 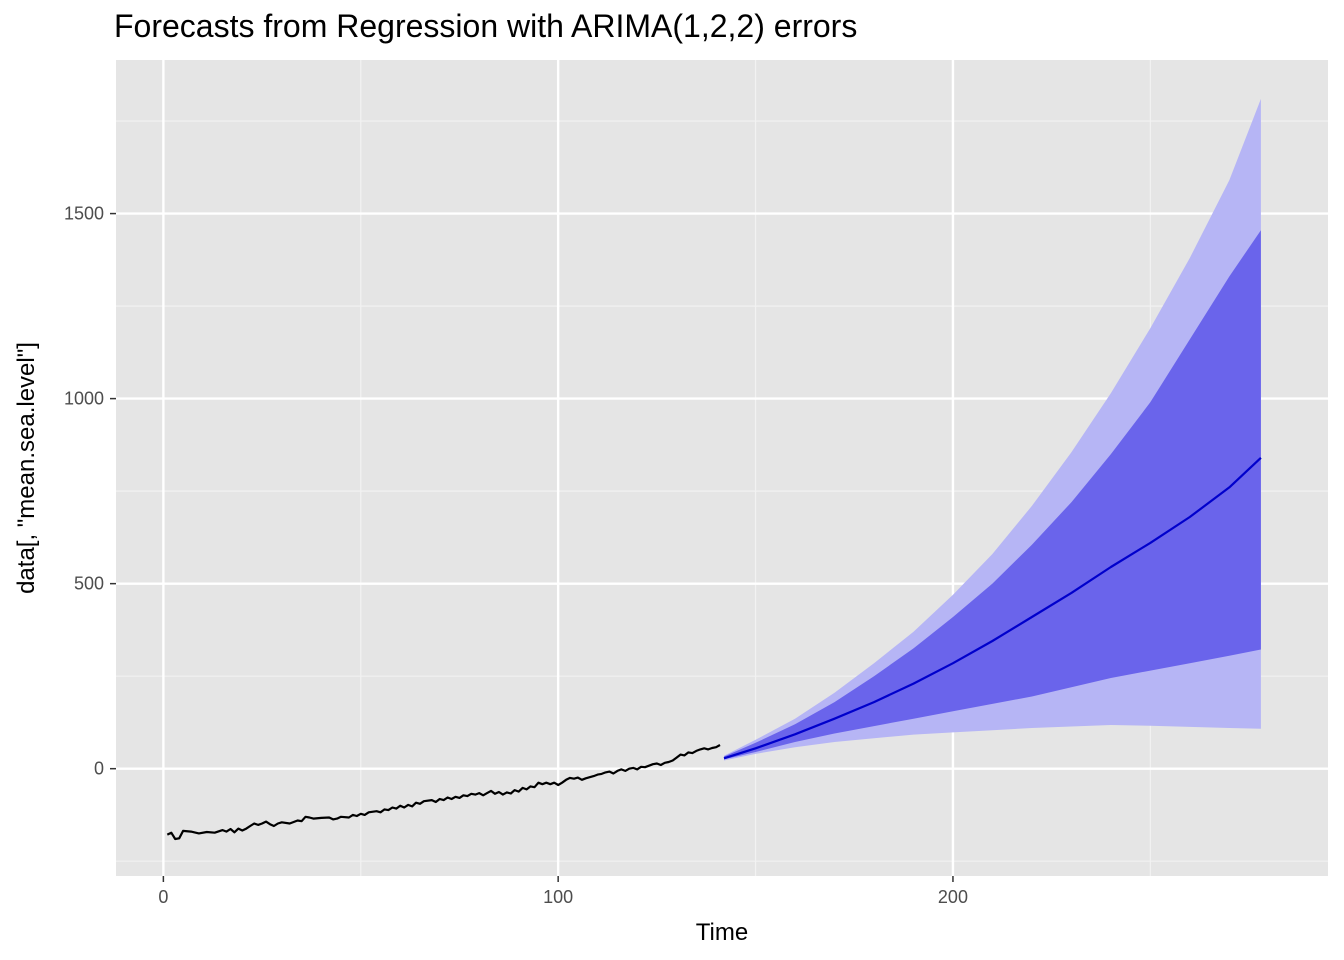 I want to click on y-tick-label: 500, so click(x=89, y=584).